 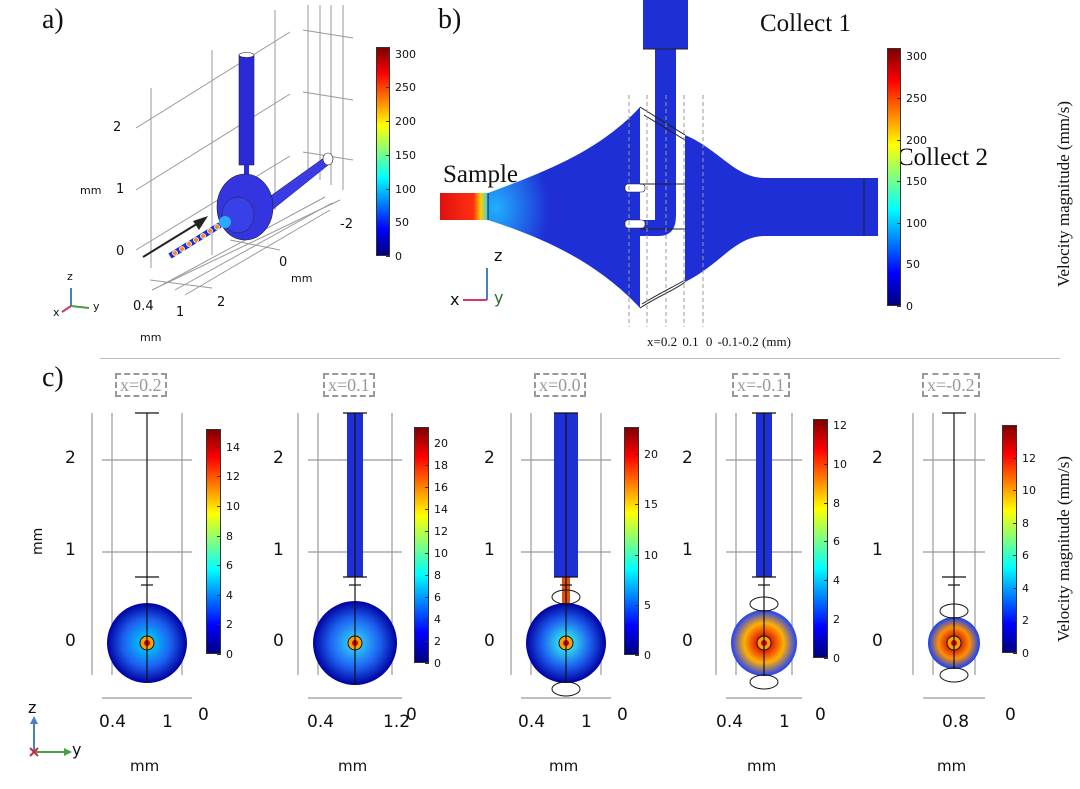 I want to click on sample-label: Sample, so click(x=480, y=174).